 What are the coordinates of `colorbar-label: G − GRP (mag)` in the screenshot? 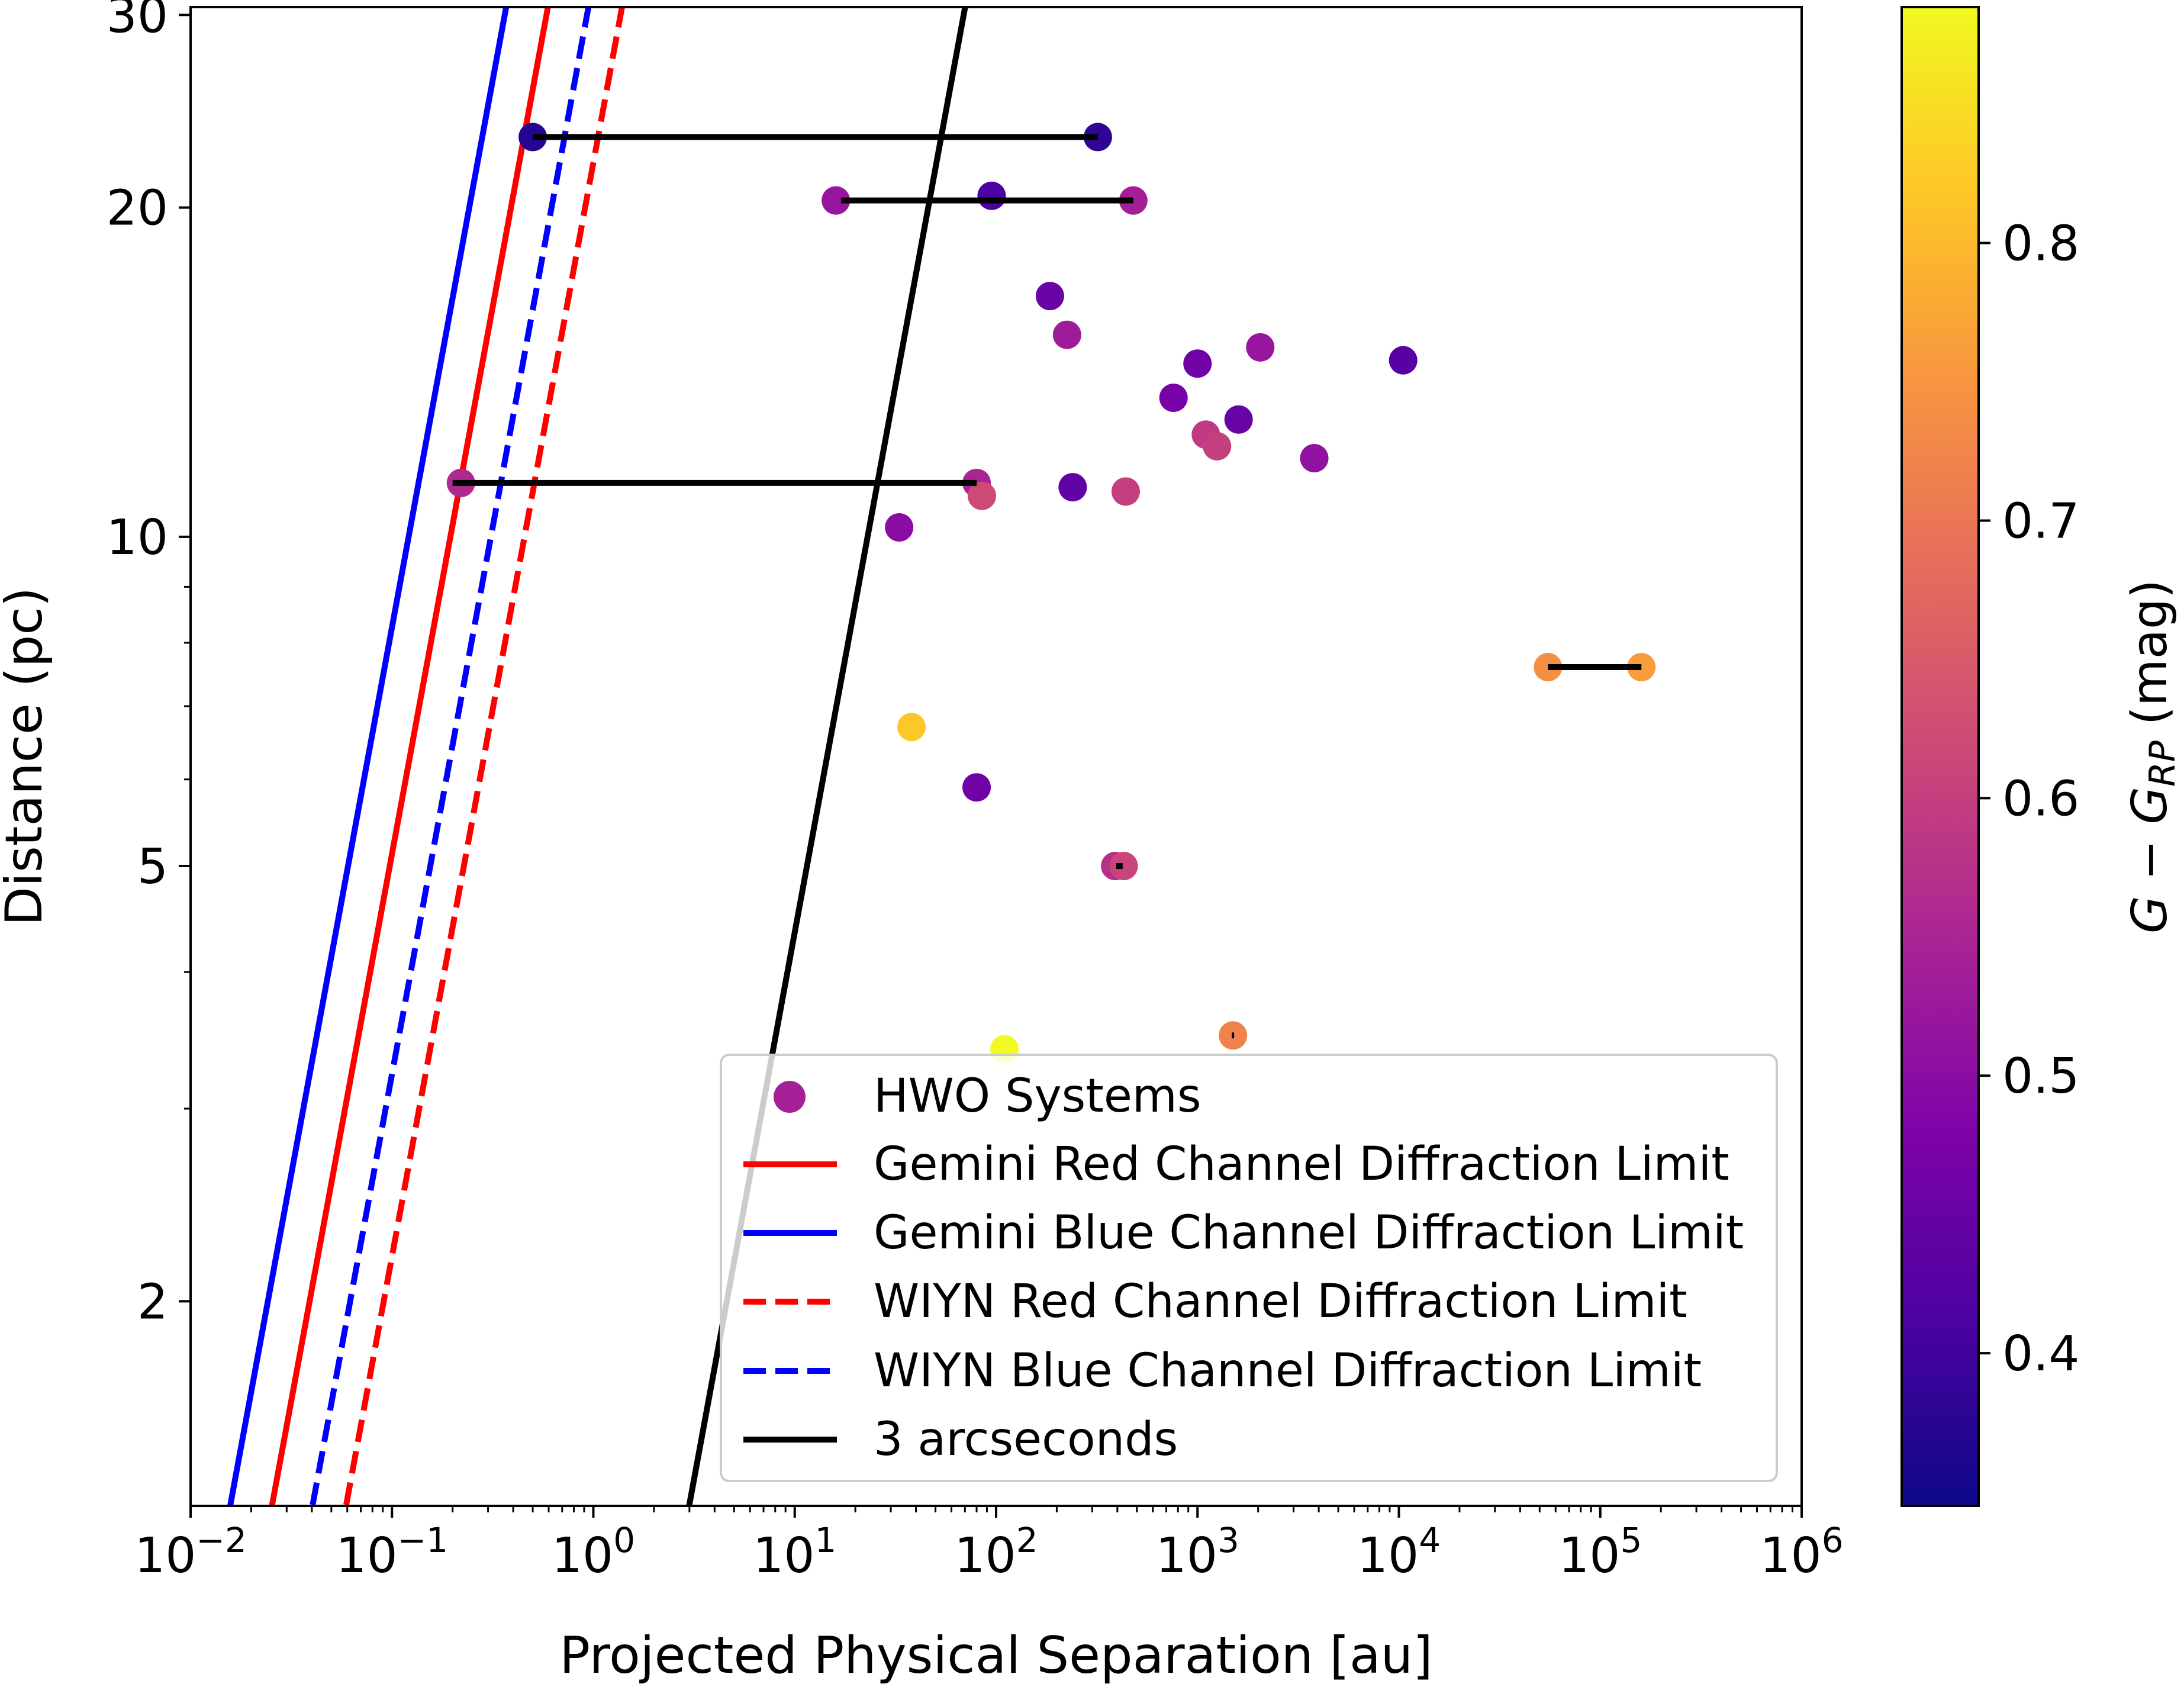 It's located at (2152, 756).